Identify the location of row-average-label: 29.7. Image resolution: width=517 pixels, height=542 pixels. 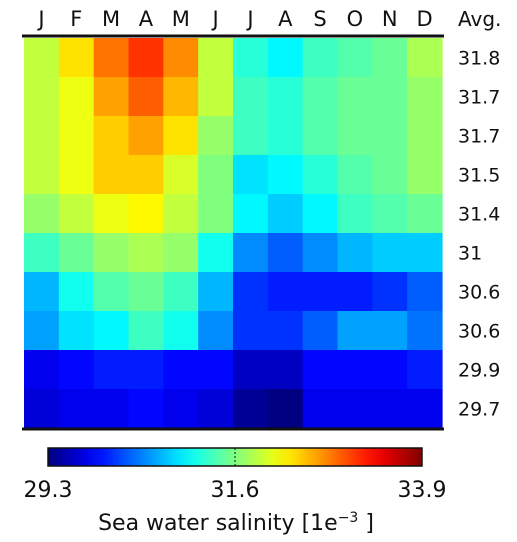
(479, 410).